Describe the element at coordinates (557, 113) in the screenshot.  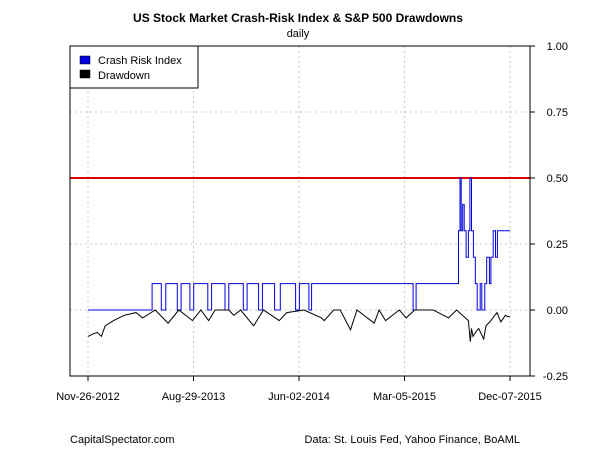
I see `y-tick-label: 0.75` at that location.